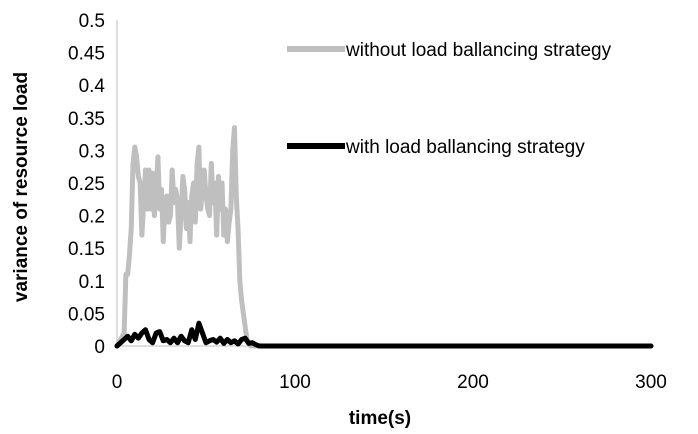  I want to click on y-tick-label: 0.25, so click(86, 184).